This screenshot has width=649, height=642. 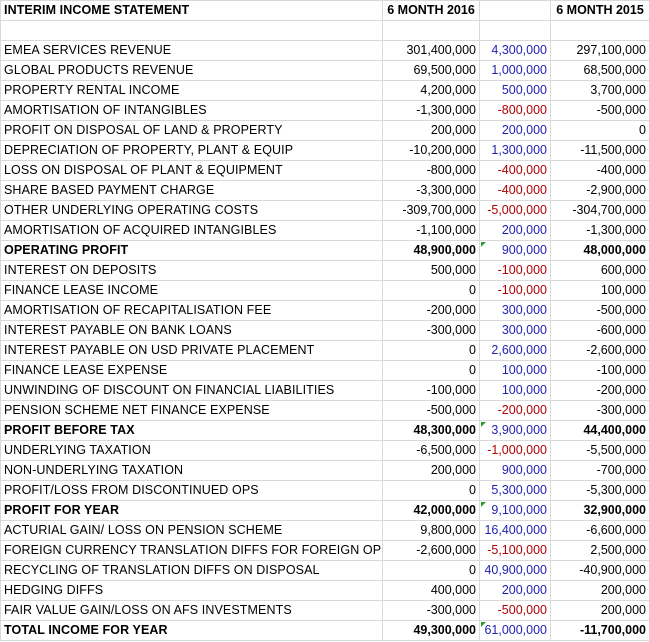 I want to click on value-2016-cell: -500,000, so click(x=431, y=410).